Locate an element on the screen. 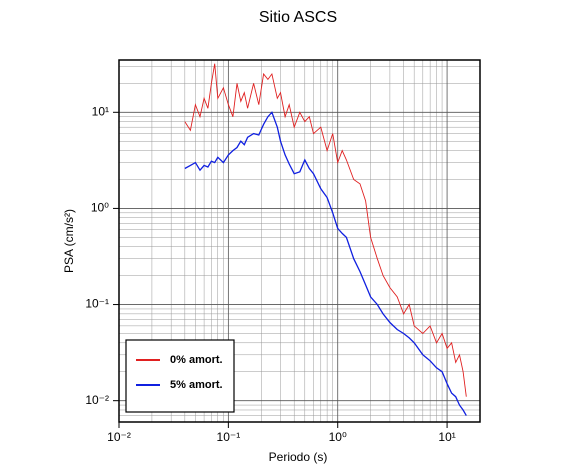 Image resolution: width=586 pixels, height=475 pixels. y-tick-label: 10⁻² is located at coordinates (97, 400).